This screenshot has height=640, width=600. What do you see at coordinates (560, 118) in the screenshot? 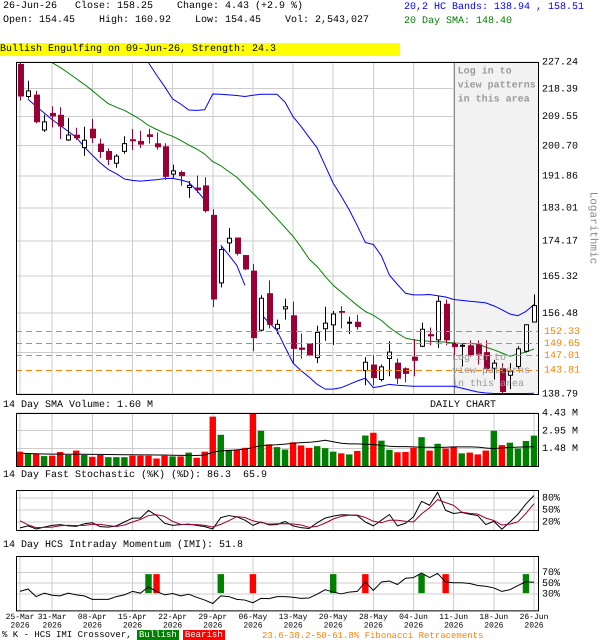
I see `y-tick-label: 209.55` at bounding box center [560, 118].